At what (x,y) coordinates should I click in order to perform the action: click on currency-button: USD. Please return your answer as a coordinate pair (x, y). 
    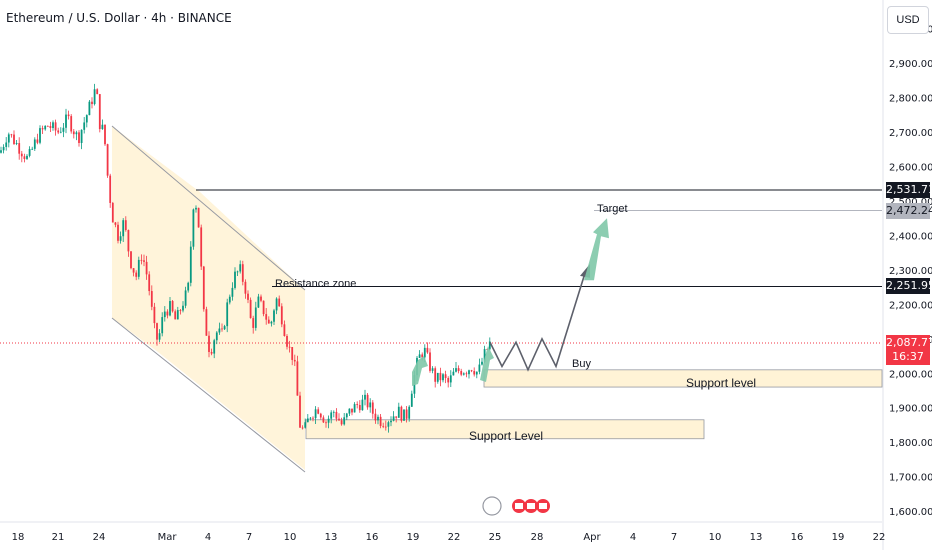
    Looking at the image, I should click on (908, 20).